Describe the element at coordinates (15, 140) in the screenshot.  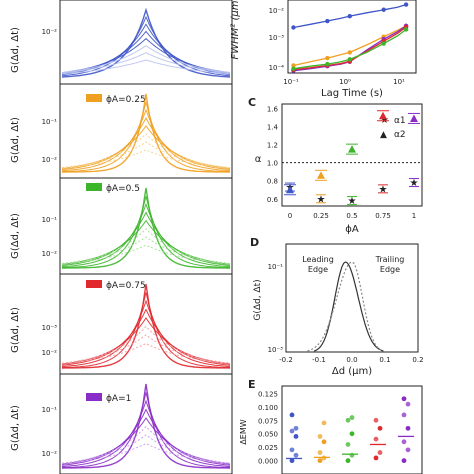
I see `left-ylabel-2: G(Δd, Δt)` at that location.